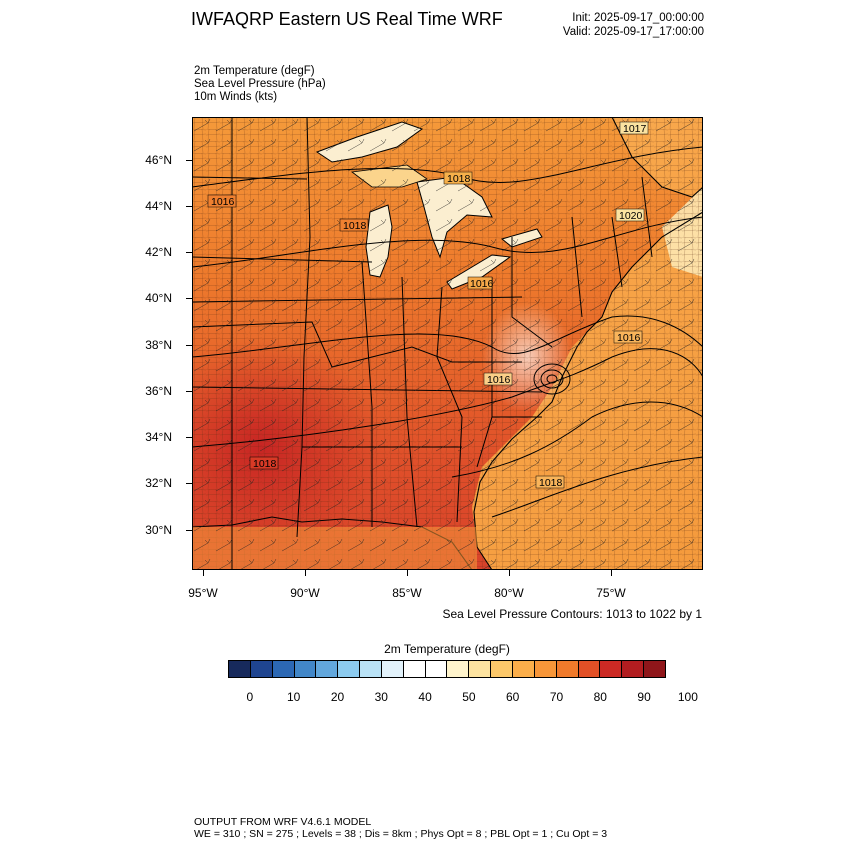 This screenshot has width=850, height=850. What do you see at coordinates (600, 697) in the screenshot?
I see `colorbar-label: 80` at bounding box center [600, 697].